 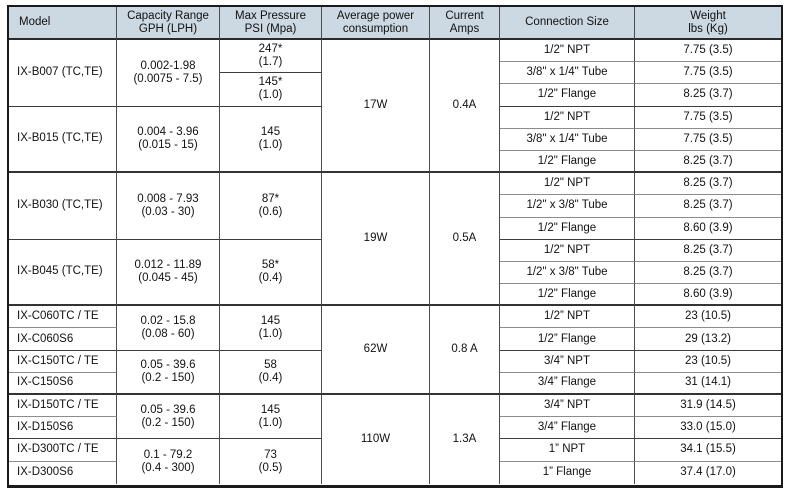 I want to click on header-line: consumption, so click(x=375, y=28).